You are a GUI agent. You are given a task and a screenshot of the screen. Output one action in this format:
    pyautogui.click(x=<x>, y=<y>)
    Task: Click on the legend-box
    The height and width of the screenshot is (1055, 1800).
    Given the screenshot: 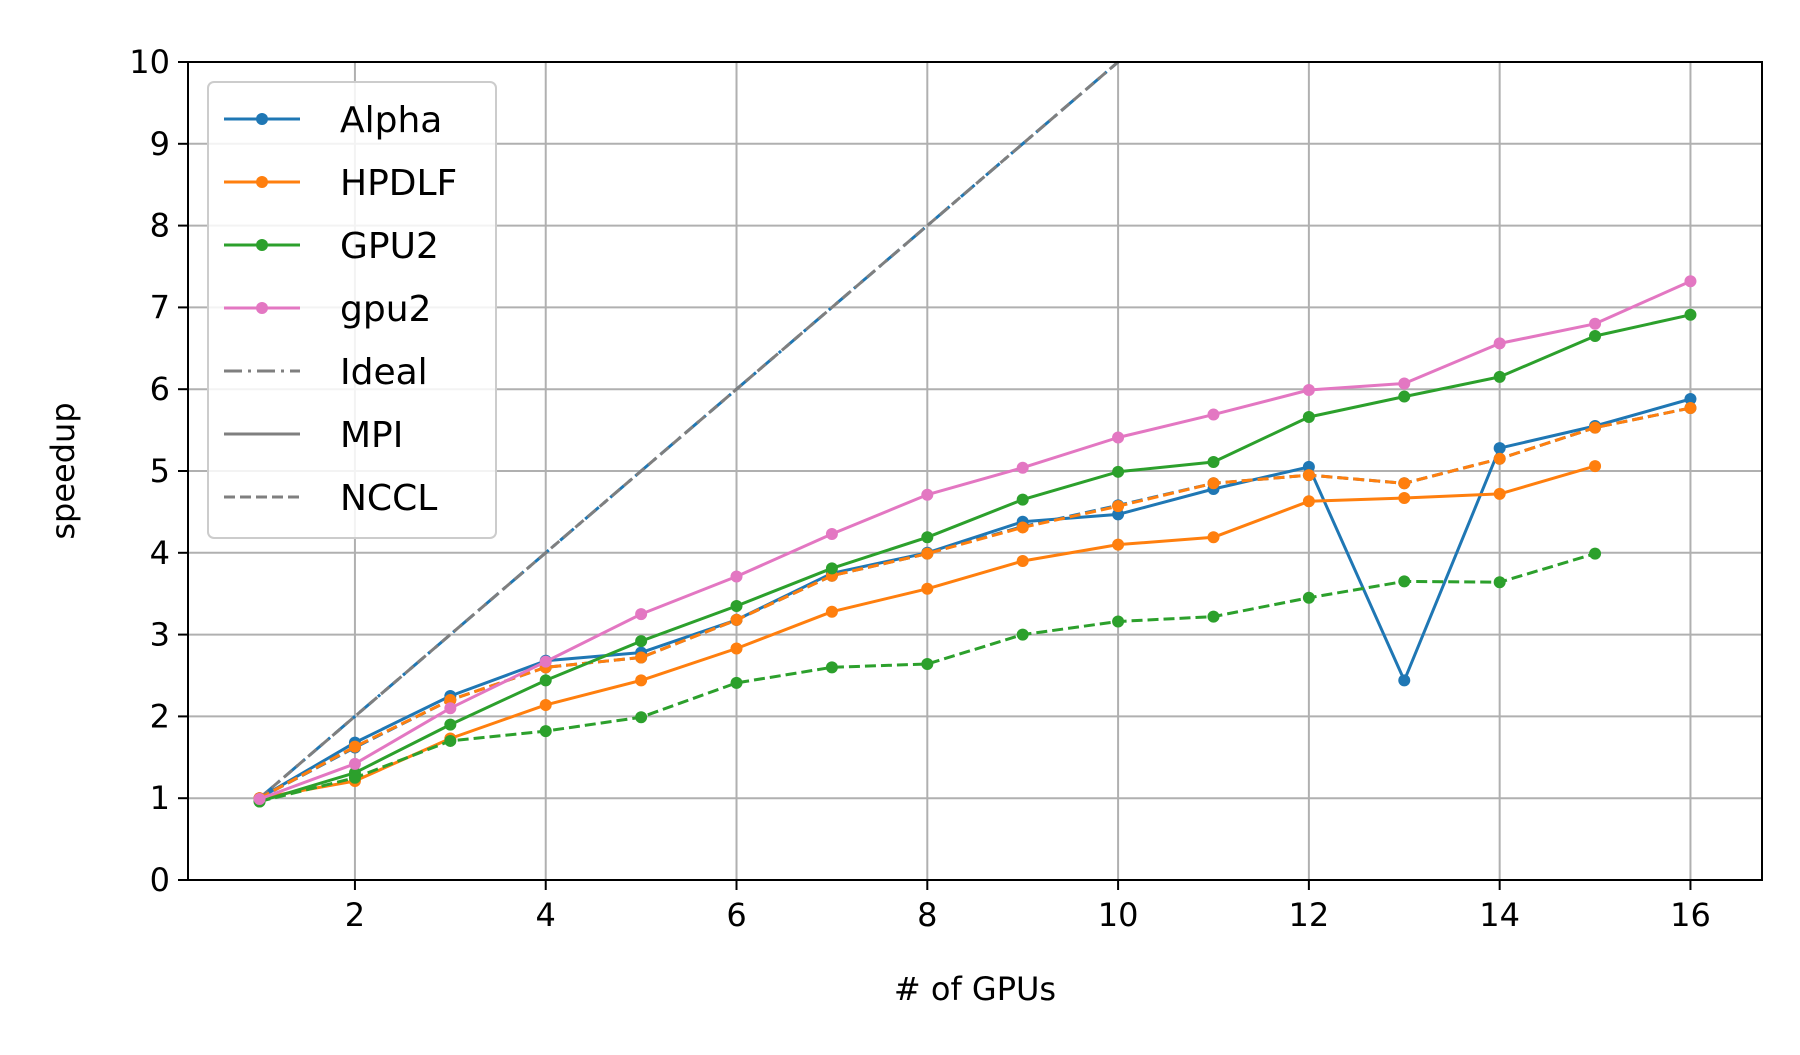 What is the action you would take?
    pyautogui.click(x=352, y=310)
    